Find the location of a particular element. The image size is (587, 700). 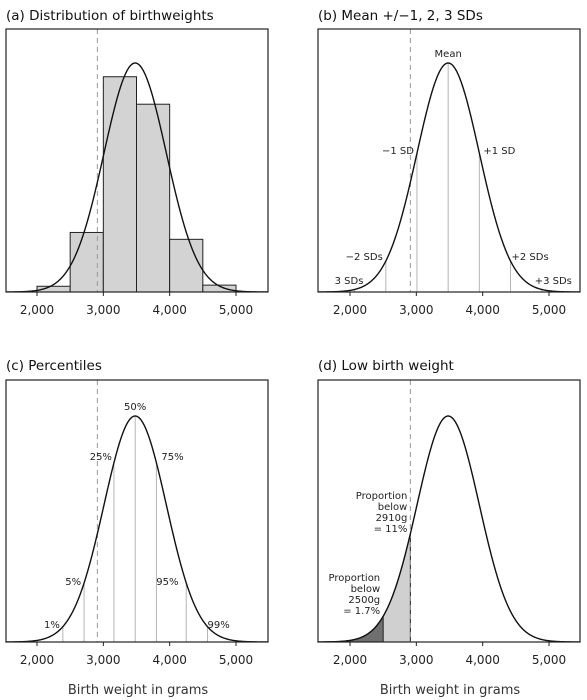

panel-c-title: (c) Percentiles is located at coordinates (54, 366).